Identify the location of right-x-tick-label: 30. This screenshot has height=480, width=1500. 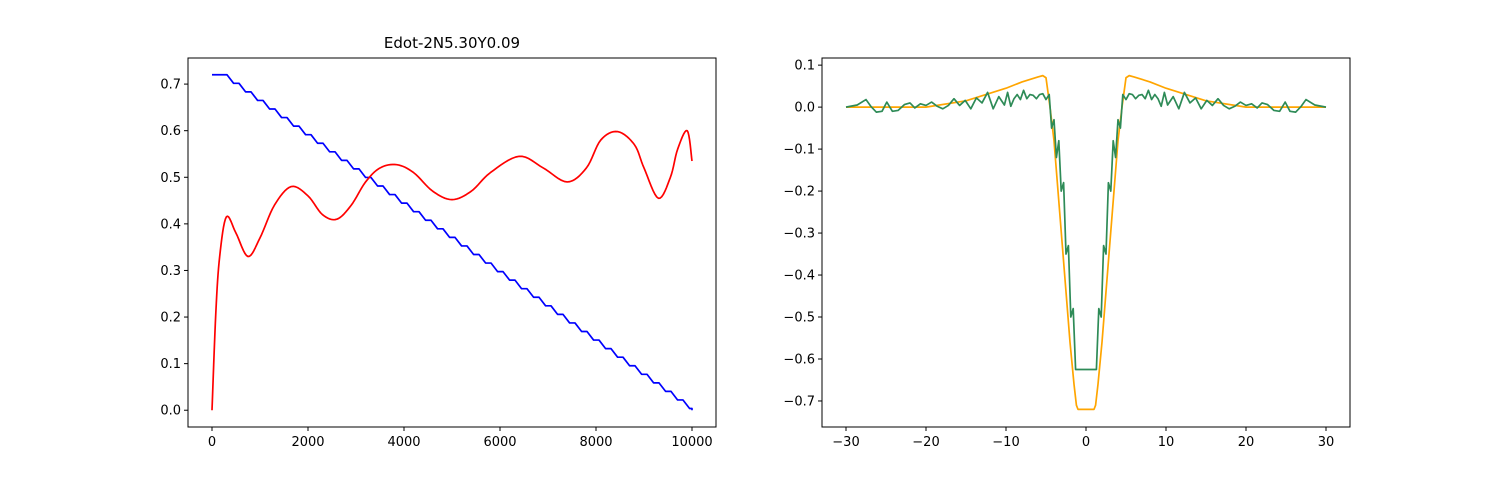
(1326, 442).